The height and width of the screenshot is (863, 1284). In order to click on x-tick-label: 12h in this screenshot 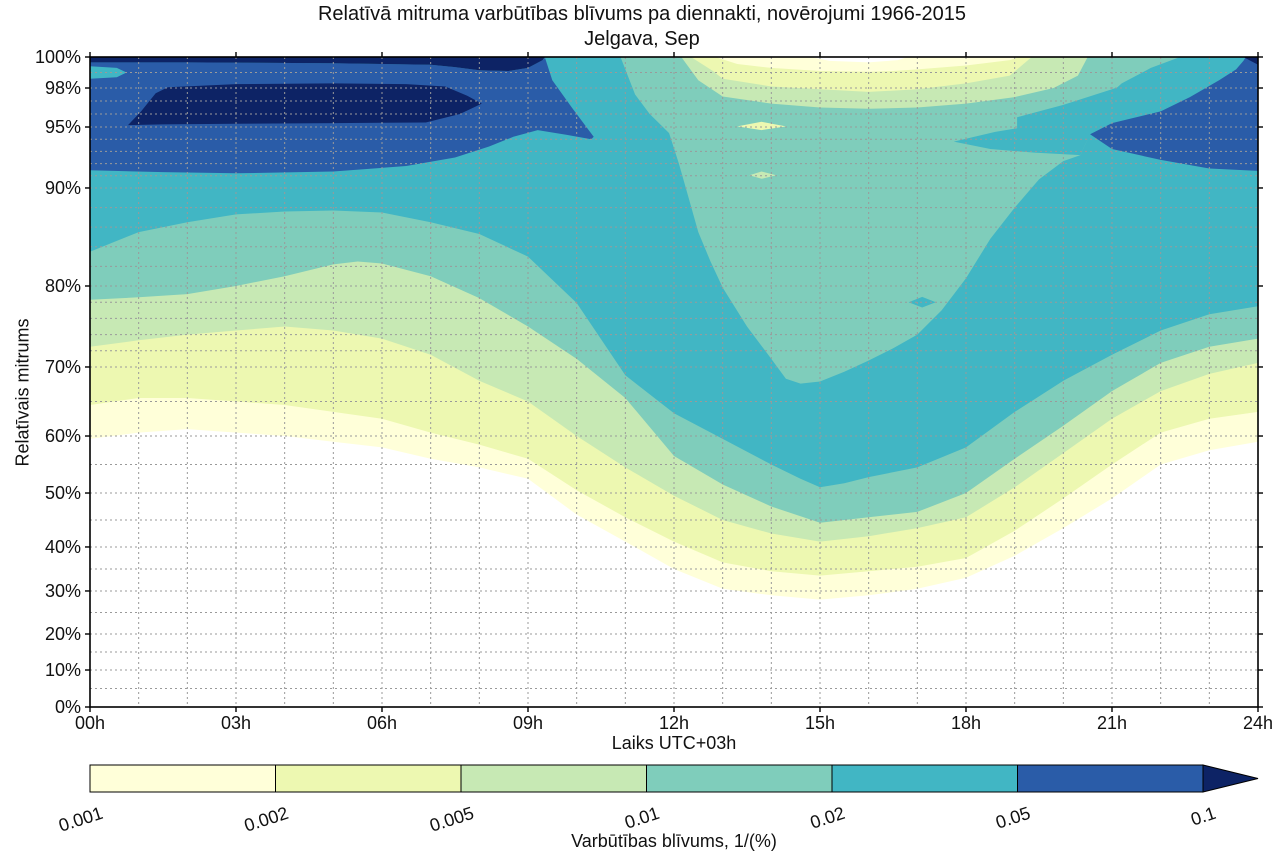, I will do `click(674, 723)`.